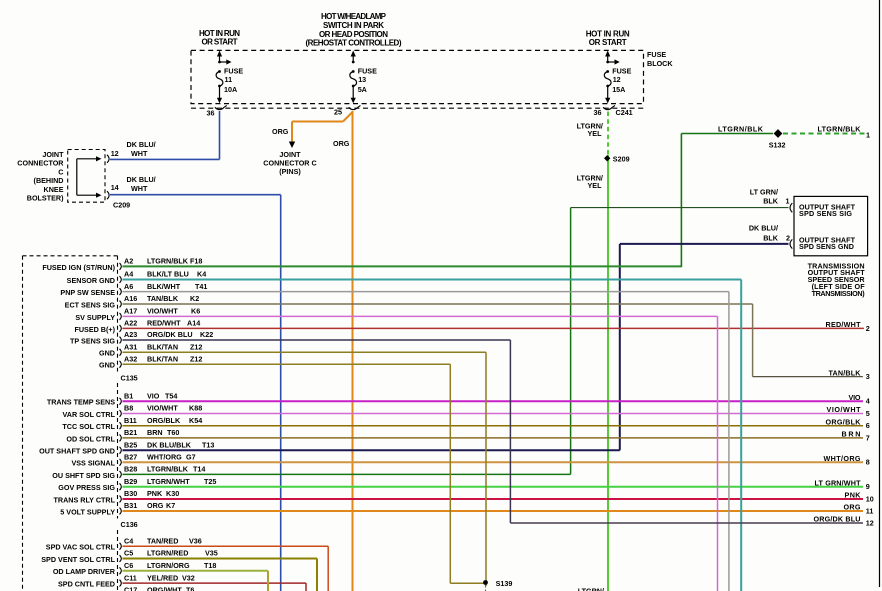 This screenshot has width=882, height=591. Describe the element at coordinates (193, 323) in the screenshot. I see `svg-text: A14` at that location.